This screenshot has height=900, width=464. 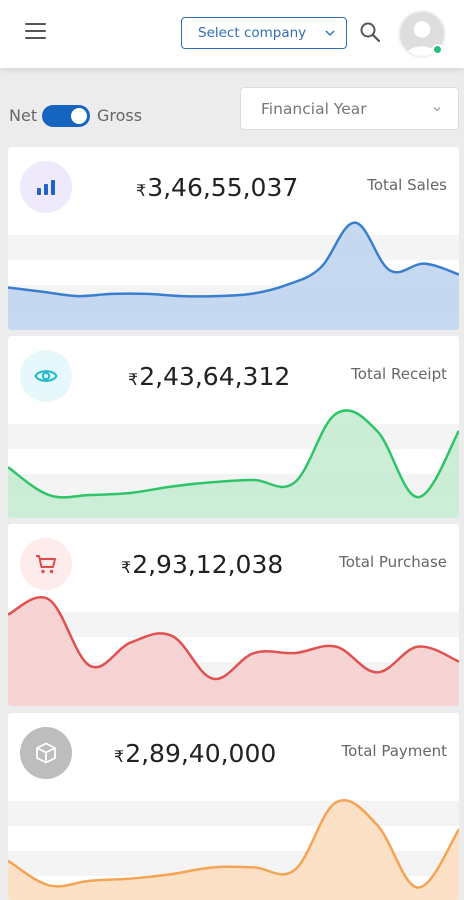 What do you see at coordinates (66, 116) in the screenshot?
I see `net-gross-toggle` at bounding box center [66, 116].